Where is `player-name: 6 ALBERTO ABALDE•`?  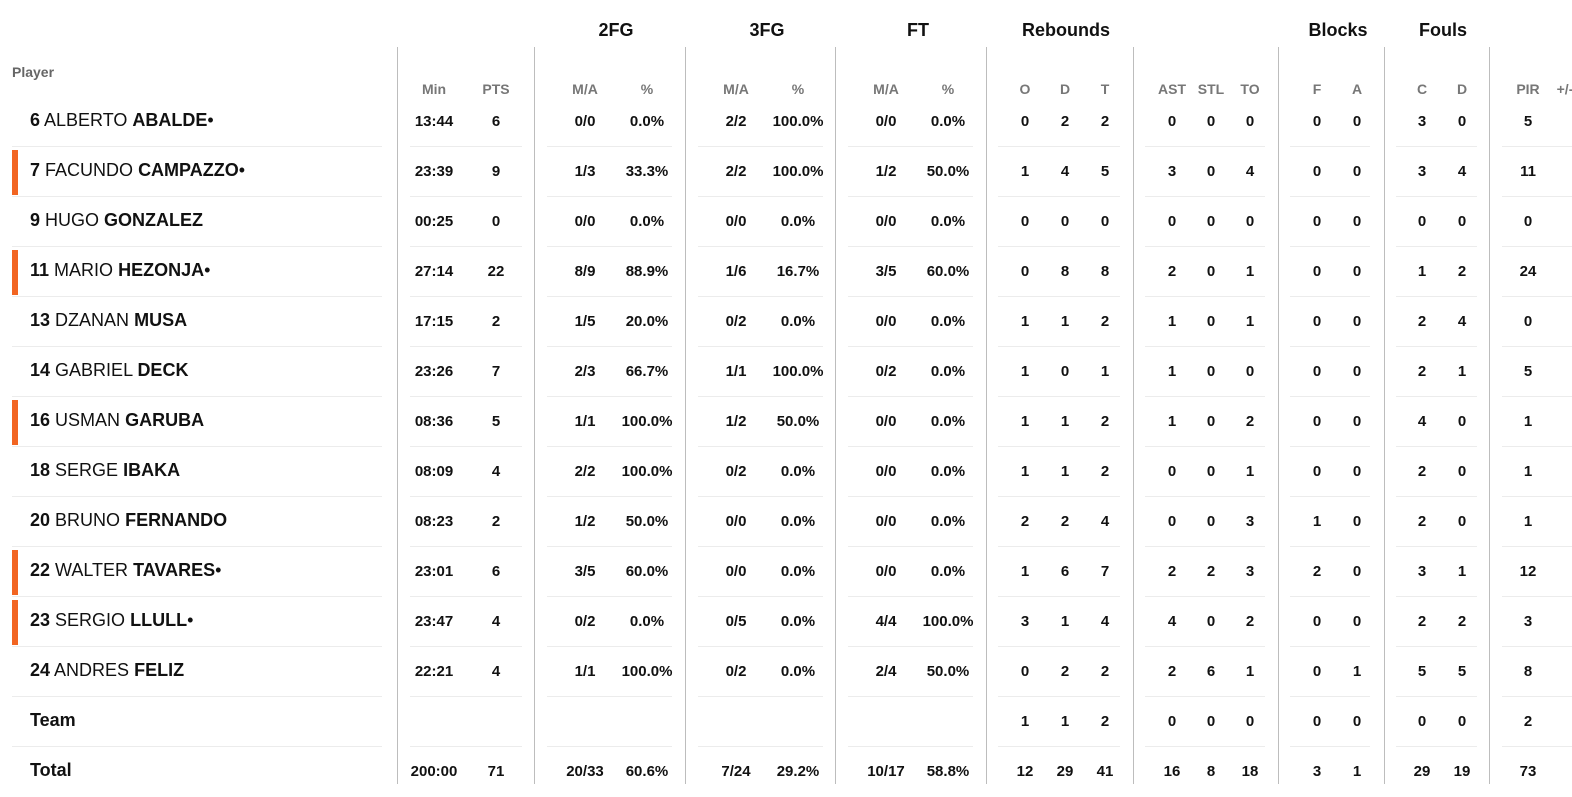
player-name: 6 ALBERTO ABALDE• is located at coordinates (122, 120).